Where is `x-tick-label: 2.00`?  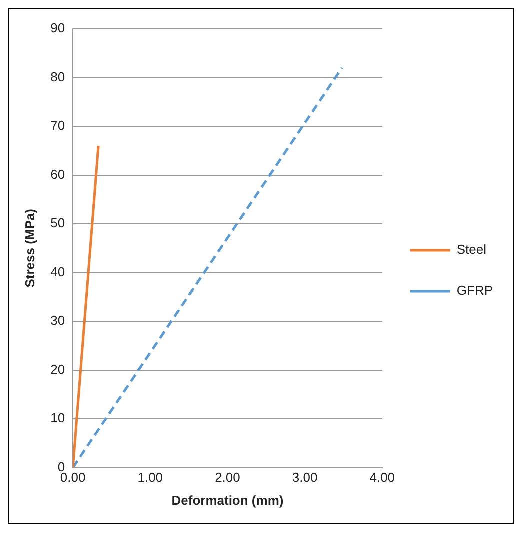
x-tick-label: 2.00 is located at coordinates (227, 478).